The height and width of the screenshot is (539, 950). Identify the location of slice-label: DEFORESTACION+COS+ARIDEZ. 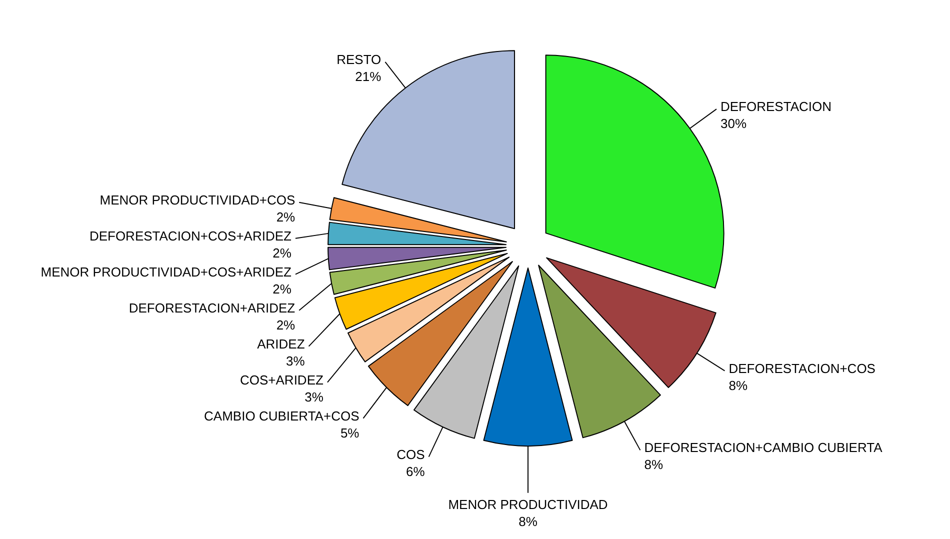
(190, 236).